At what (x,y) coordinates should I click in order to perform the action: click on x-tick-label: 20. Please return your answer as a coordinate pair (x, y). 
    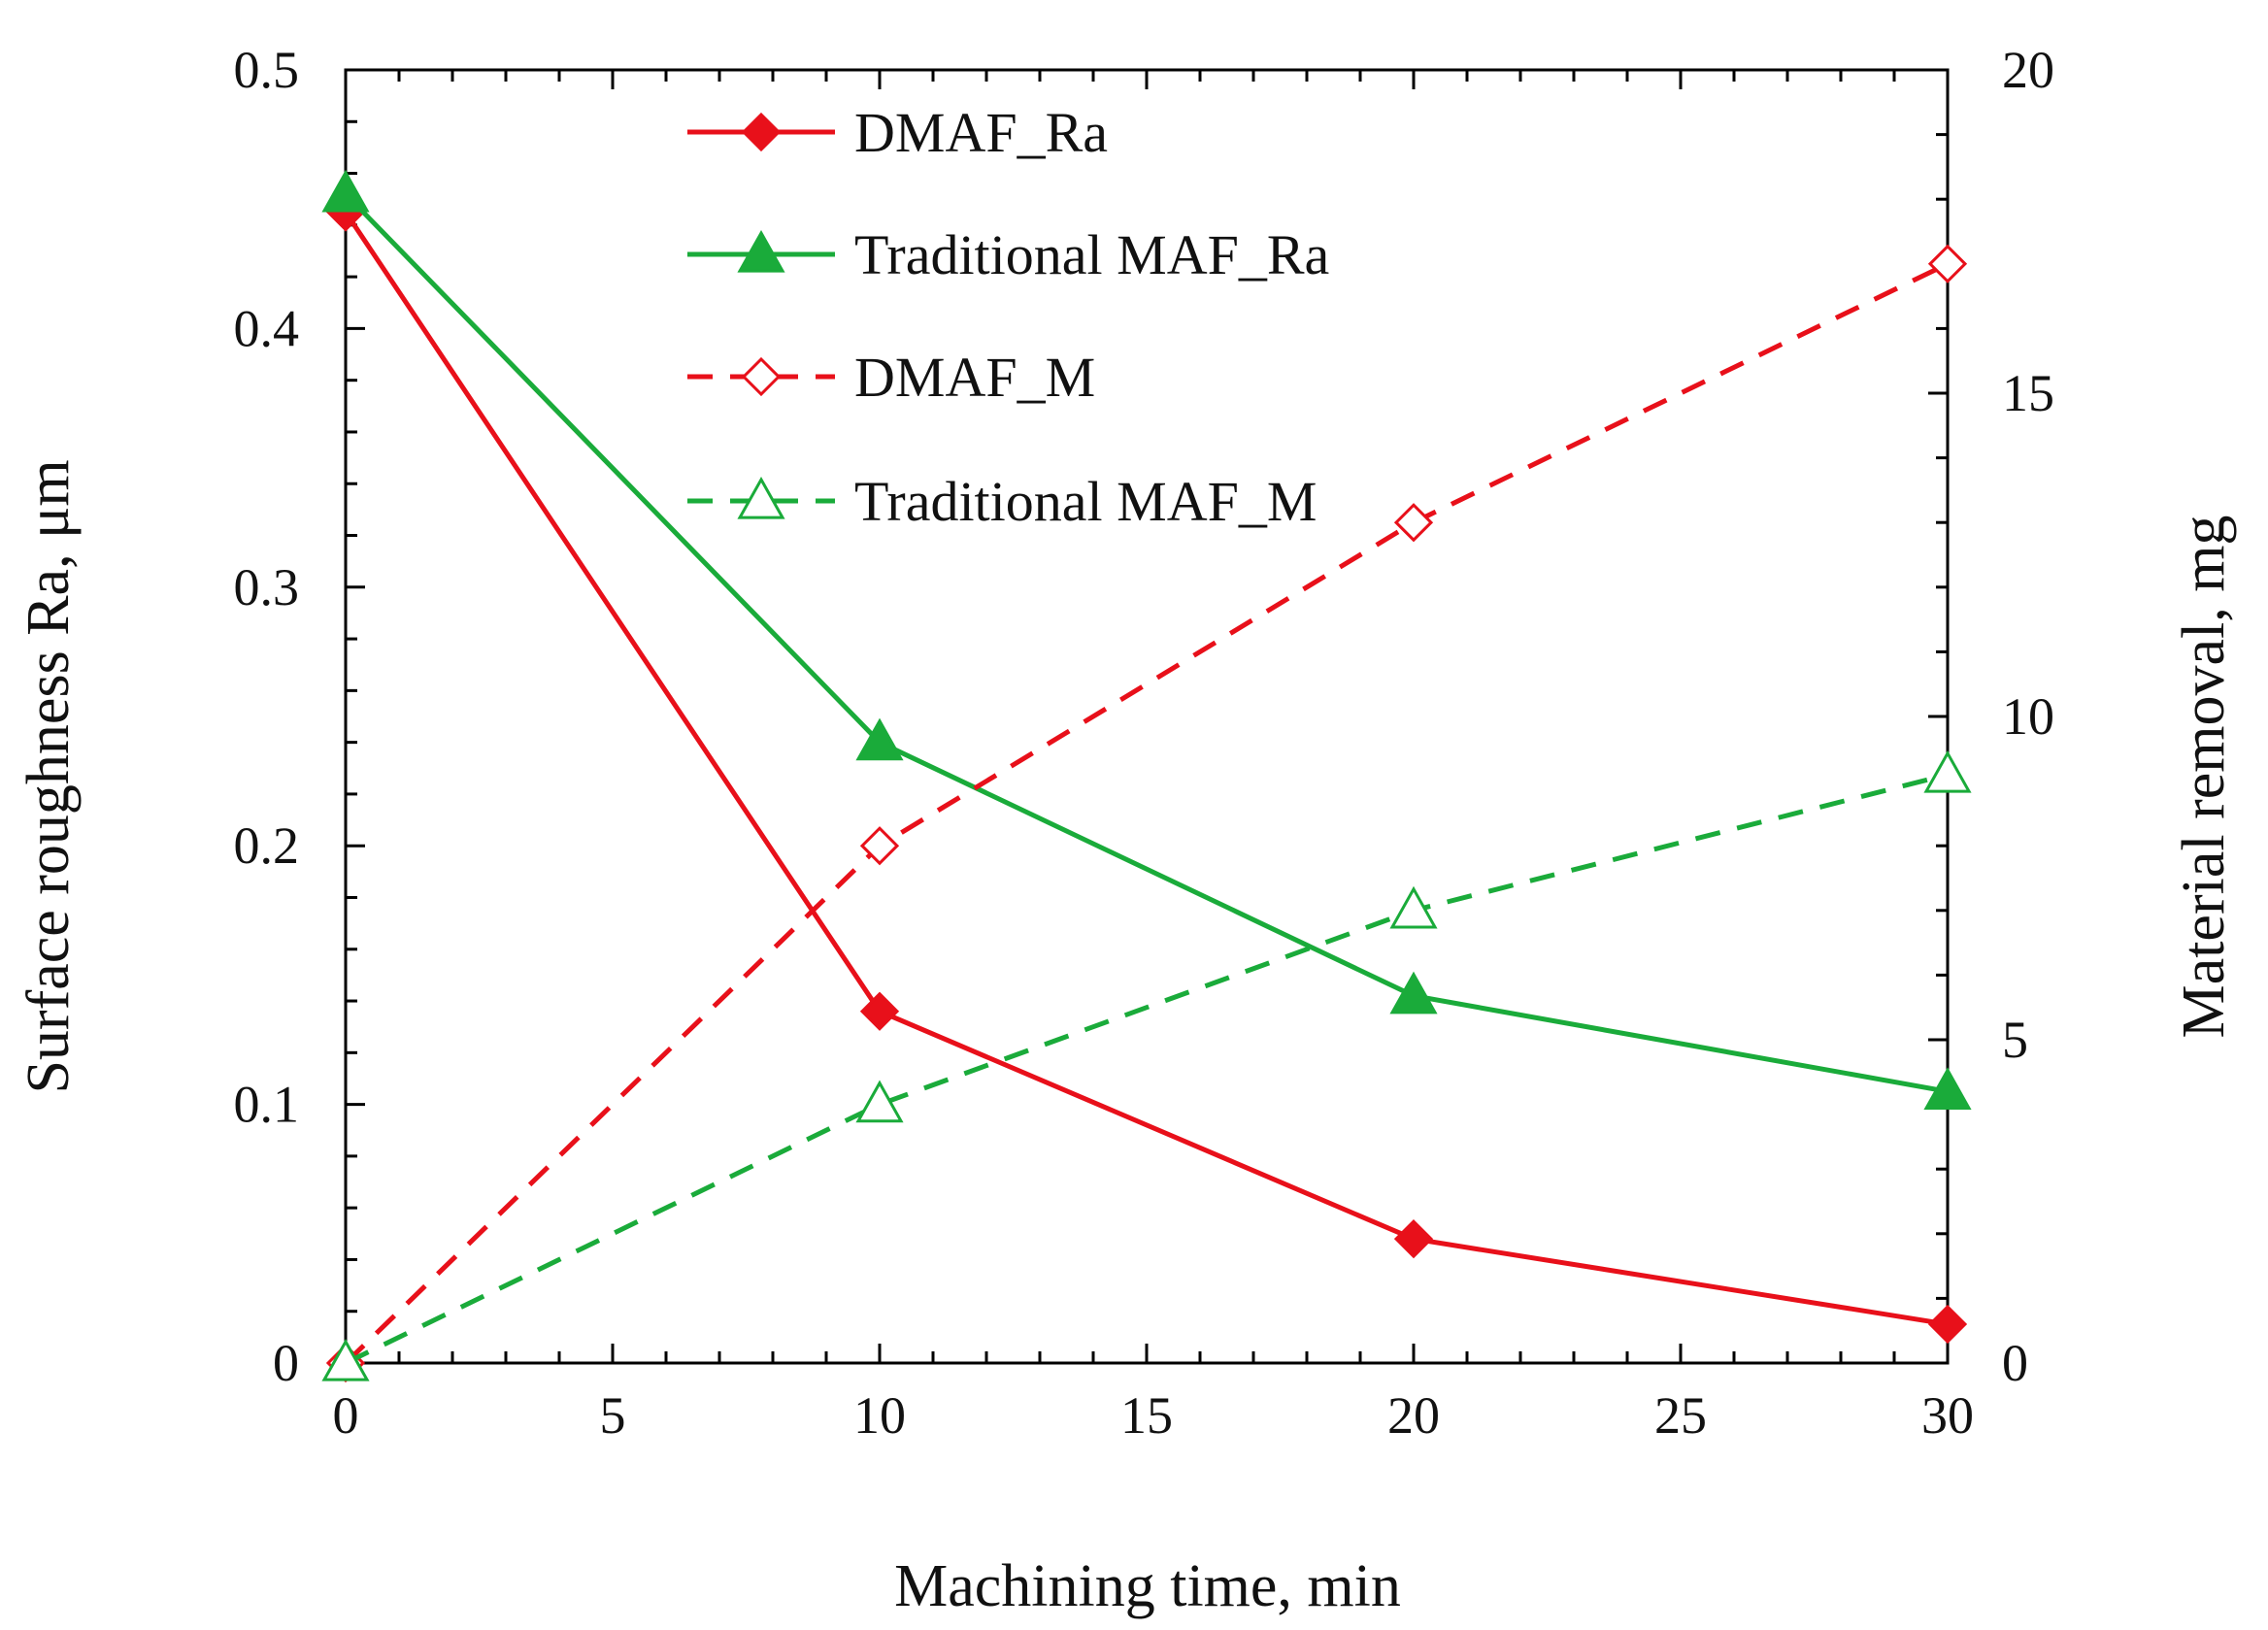
    Looking at the image, I should click on (1413, 1415).